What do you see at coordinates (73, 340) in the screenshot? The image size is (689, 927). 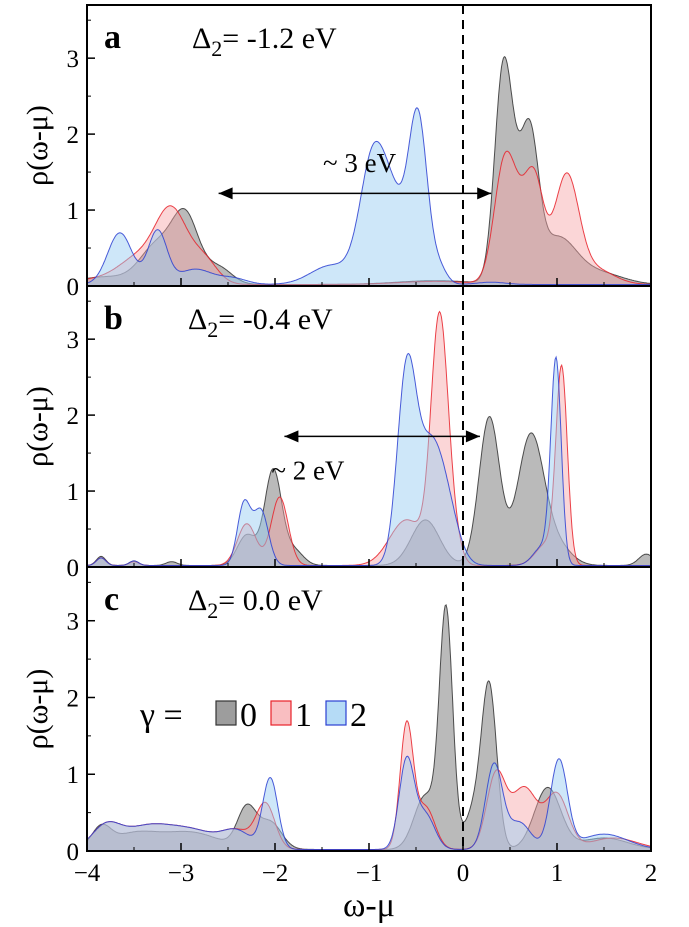 I see `y-tick-label-panel-b: 3` at bounding box center [73, 340].